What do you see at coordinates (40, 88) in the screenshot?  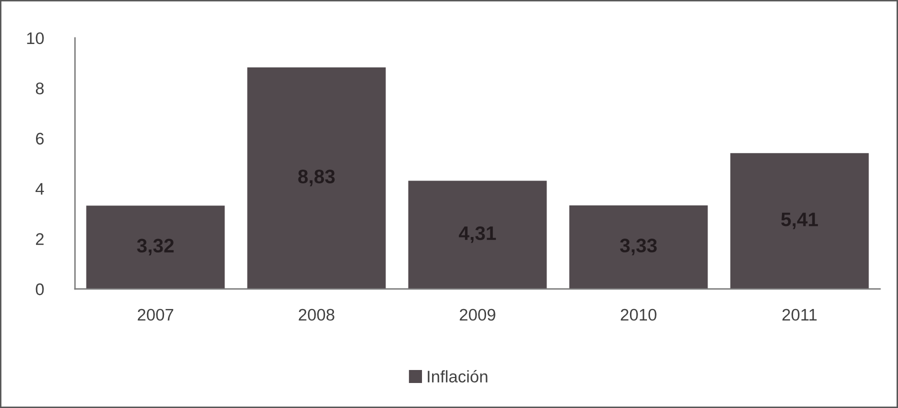 I see `y-tick-label: 8` at bounding box center [40, 88].